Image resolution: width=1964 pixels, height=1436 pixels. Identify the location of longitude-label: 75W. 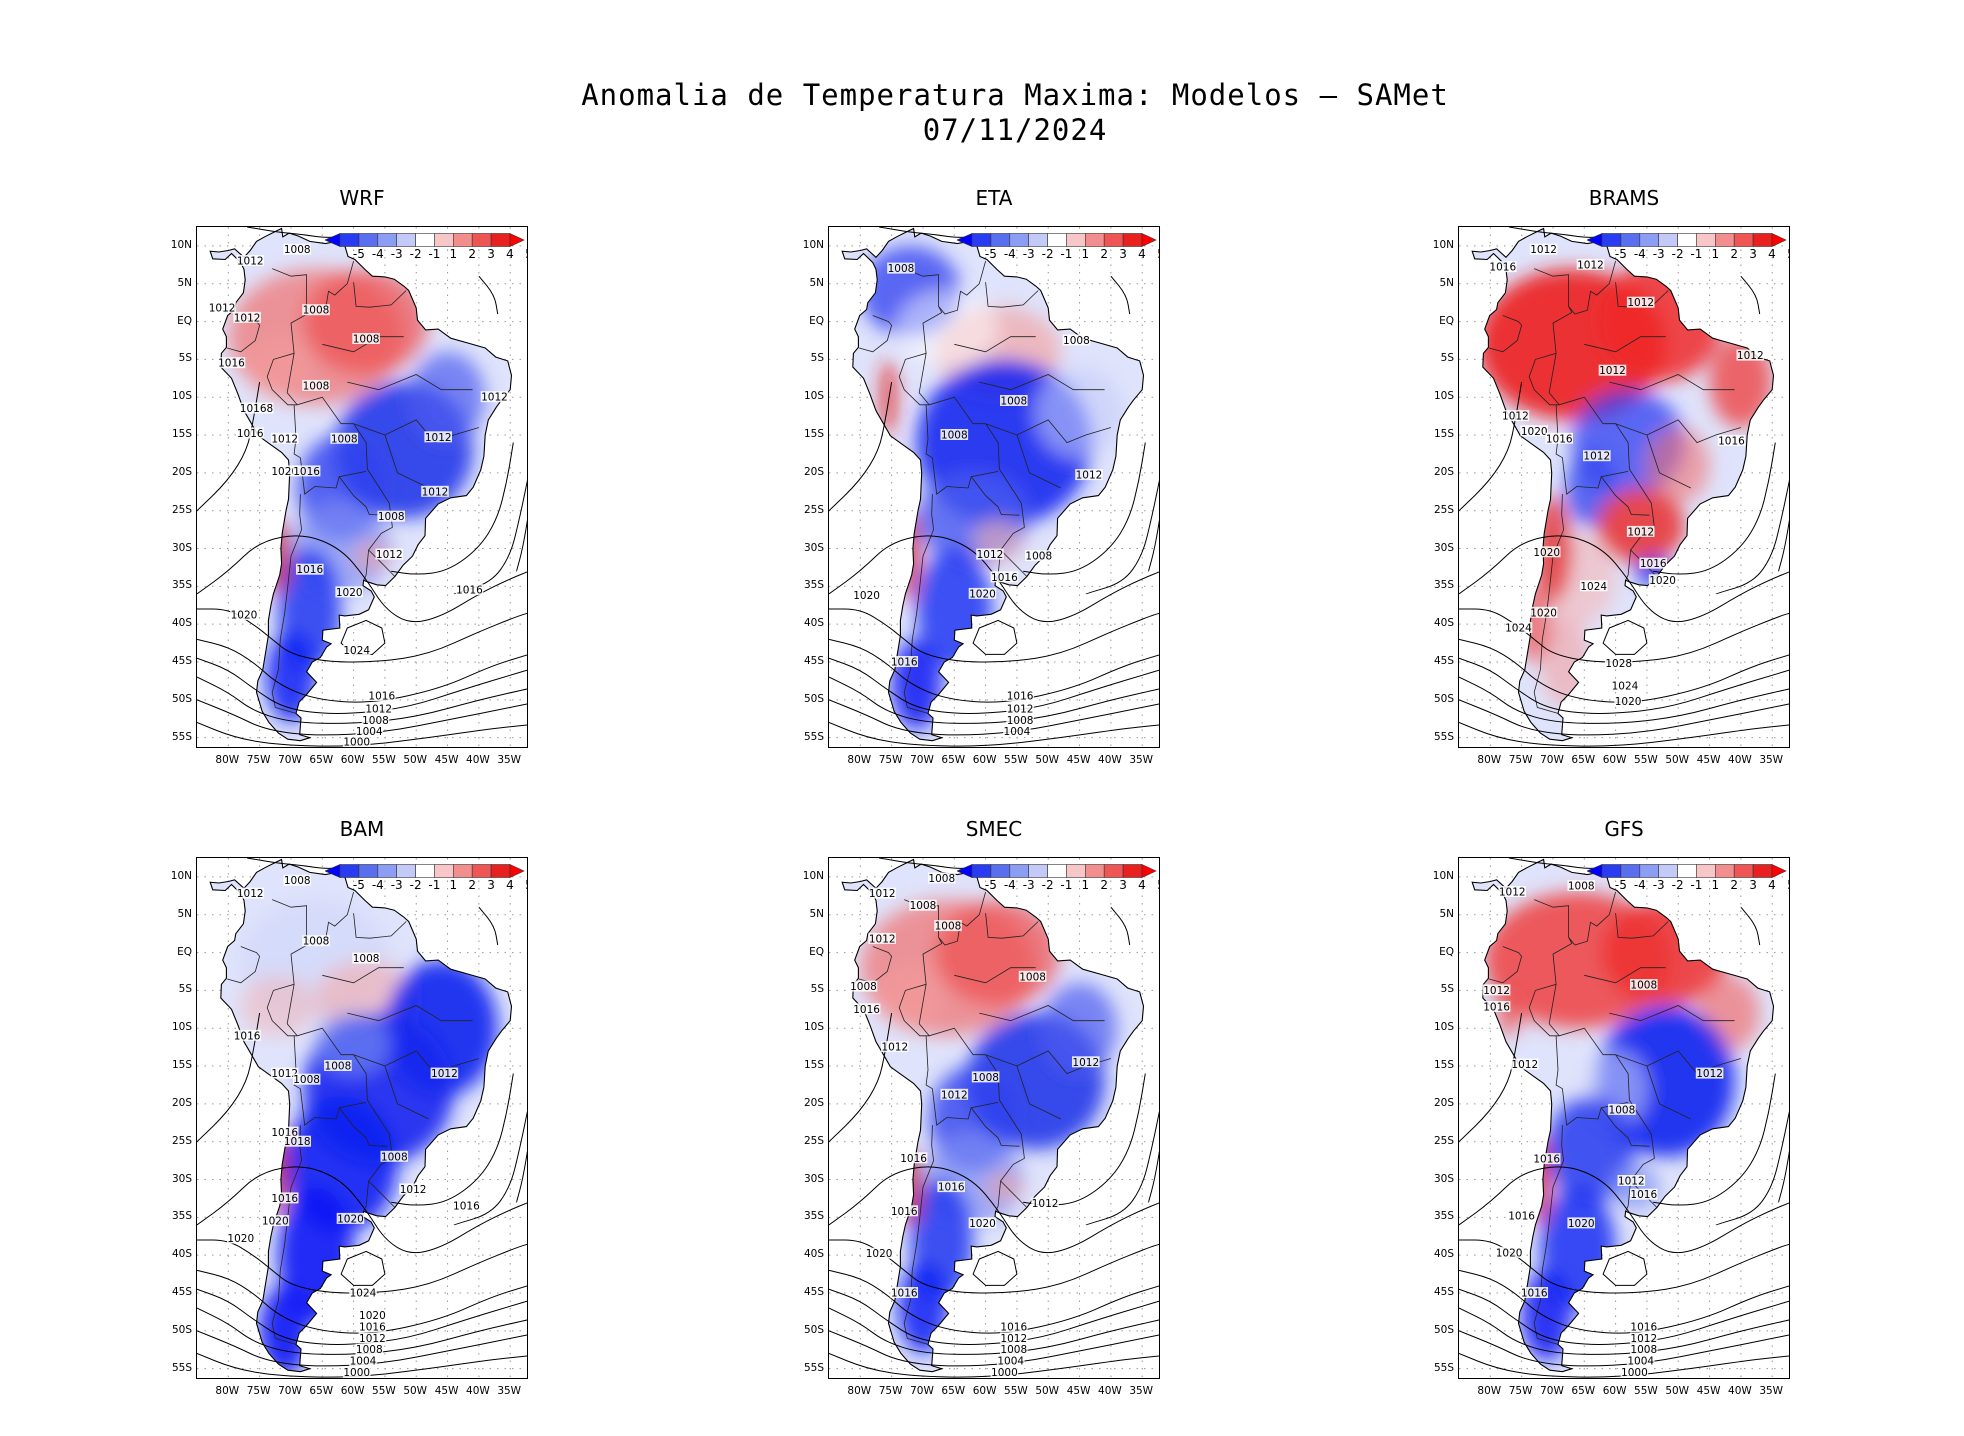
(1520, 1391).